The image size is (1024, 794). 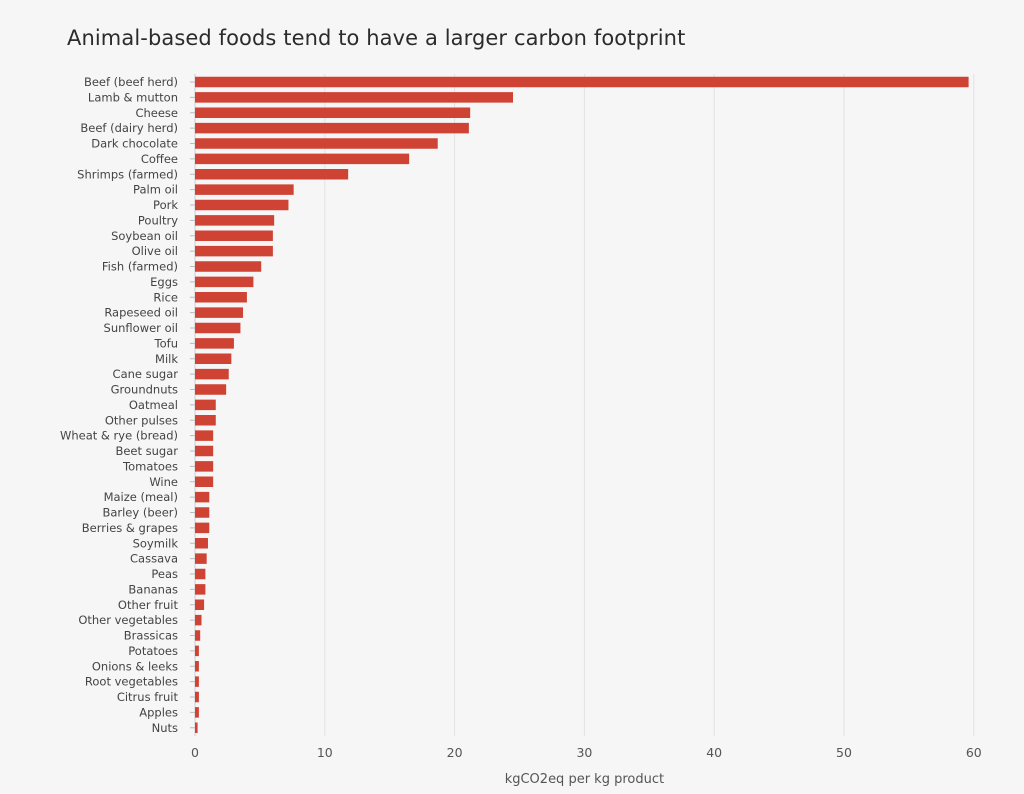 What do you see at coordinates (333, 113) in the screenshot?
I see `bar-cheese` at bounding box center [333, 113].